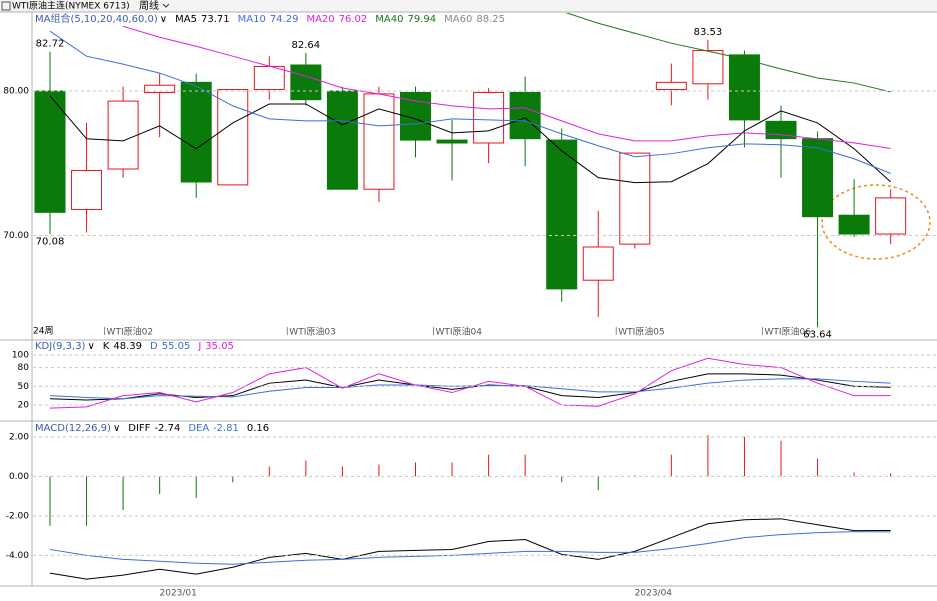 The width and height of the screenshot is (937, 601). I want to click on low-label: 63.64, so click(817, 334).